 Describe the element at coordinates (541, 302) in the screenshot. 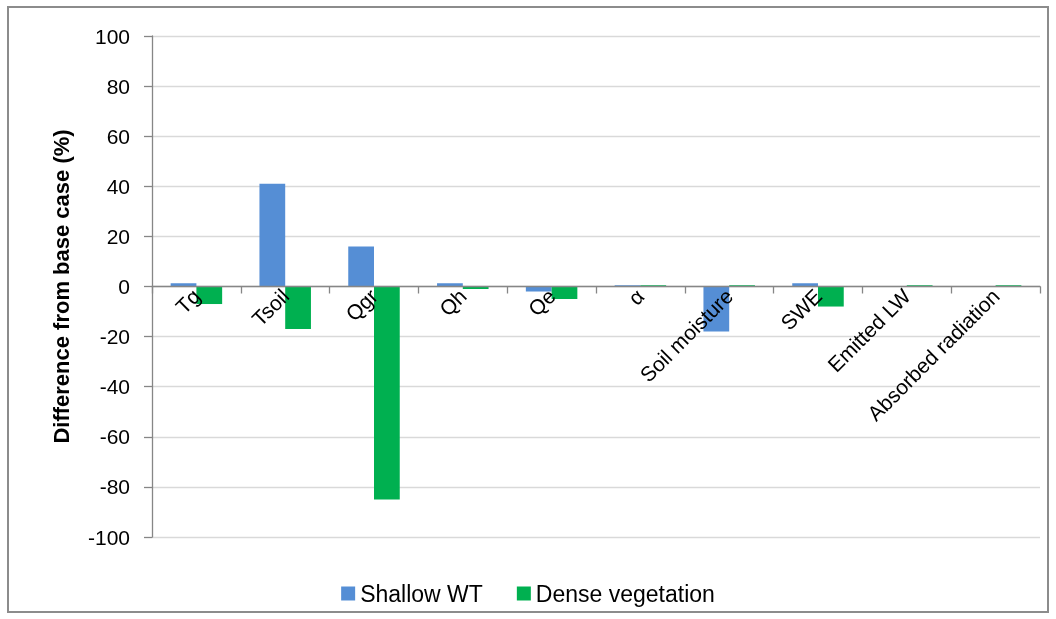

I see `x-tick-label: Qe` at that location.